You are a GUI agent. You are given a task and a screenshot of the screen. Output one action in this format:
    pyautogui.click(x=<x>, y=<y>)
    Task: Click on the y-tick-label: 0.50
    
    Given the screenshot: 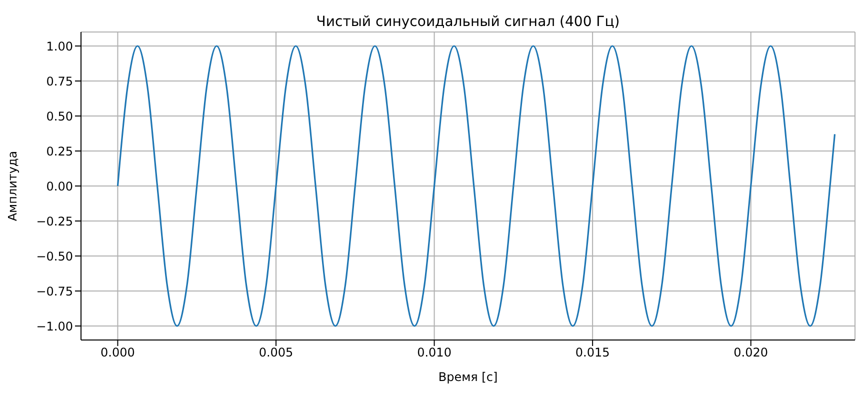 What is the action you would take?
    pyautogui.click(x=59, y=116)
    